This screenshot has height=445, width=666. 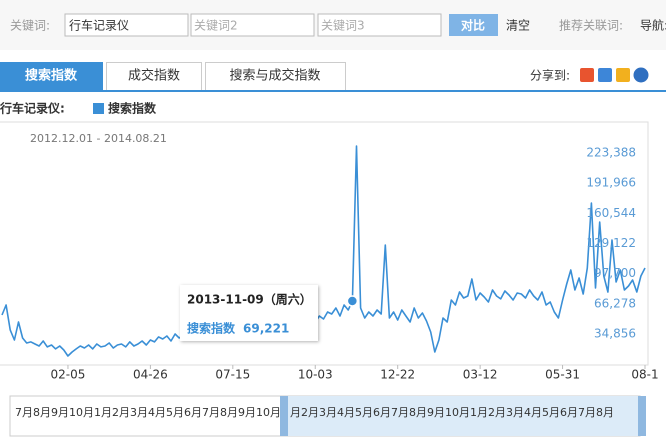 I want to click on x-tick-label: 12-22, so click(x=397, y=375).